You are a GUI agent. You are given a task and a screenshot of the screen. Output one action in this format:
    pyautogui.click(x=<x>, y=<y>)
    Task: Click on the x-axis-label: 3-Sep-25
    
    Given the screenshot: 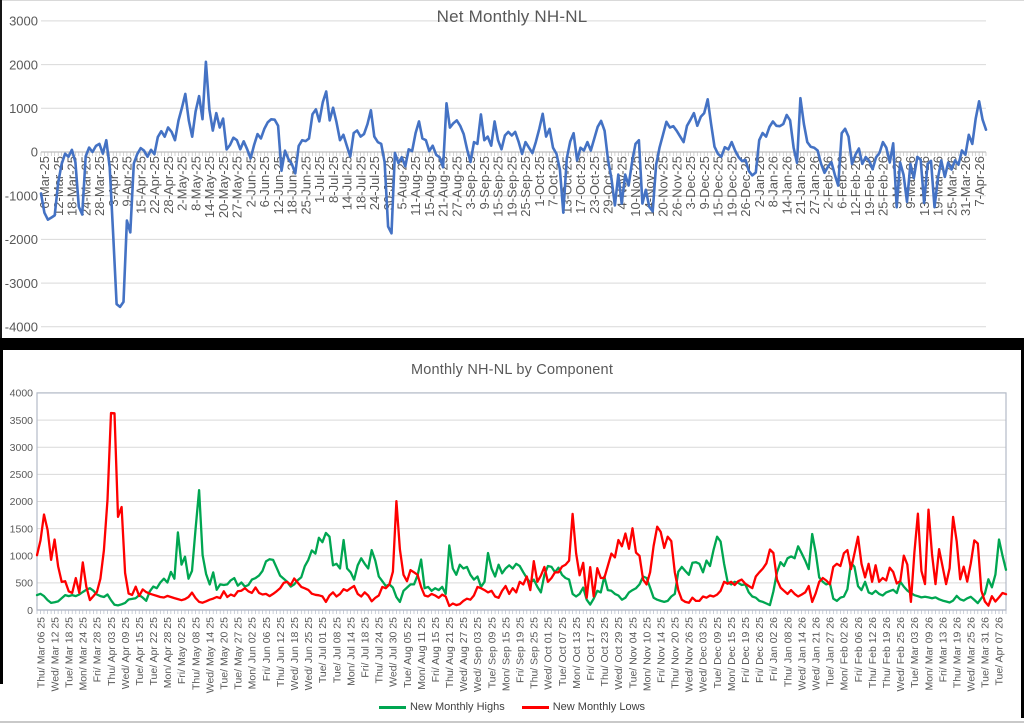 What is the action you would take?
    pyautogui.click(x=470, y=182)
    